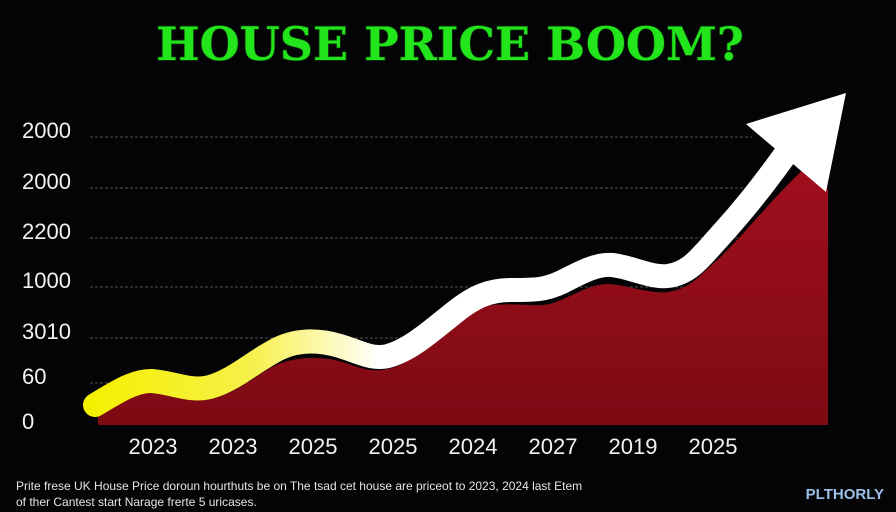 The width and height of the screenshot is (896, 512). Describe the element at coordinates (553, 446) in the screenshot. I see `x-label: 2027` at that location.